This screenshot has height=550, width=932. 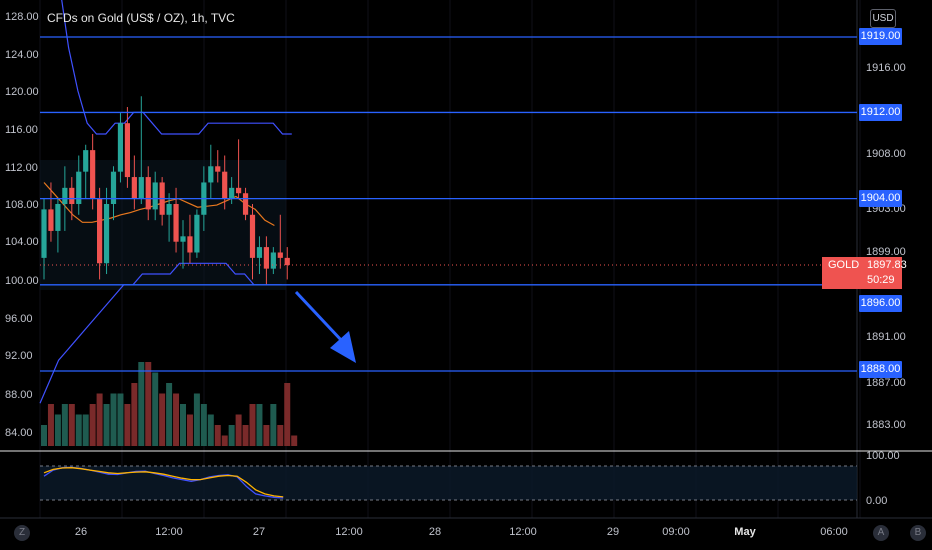 I want to click on price-axis-tick-0: 1916.00, so click(x=886, y=68).